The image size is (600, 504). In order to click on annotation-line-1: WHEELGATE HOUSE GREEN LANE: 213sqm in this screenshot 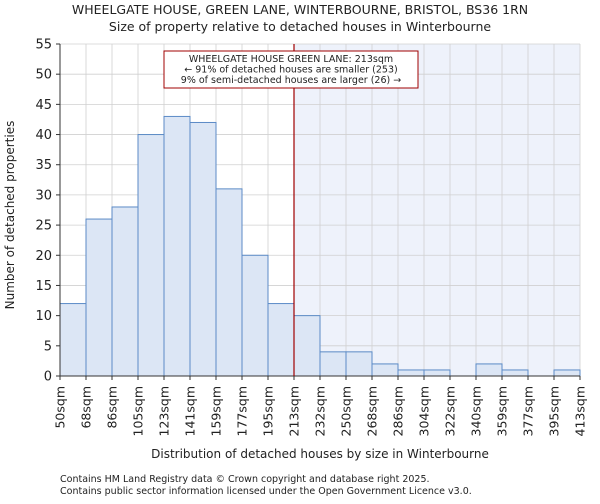, I will do `click(291, 59)`.